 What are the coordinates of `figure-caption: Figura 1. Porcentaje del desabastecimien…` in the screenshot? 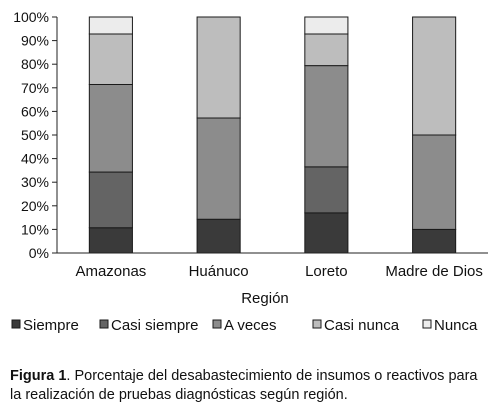 It's located at (251, 386).